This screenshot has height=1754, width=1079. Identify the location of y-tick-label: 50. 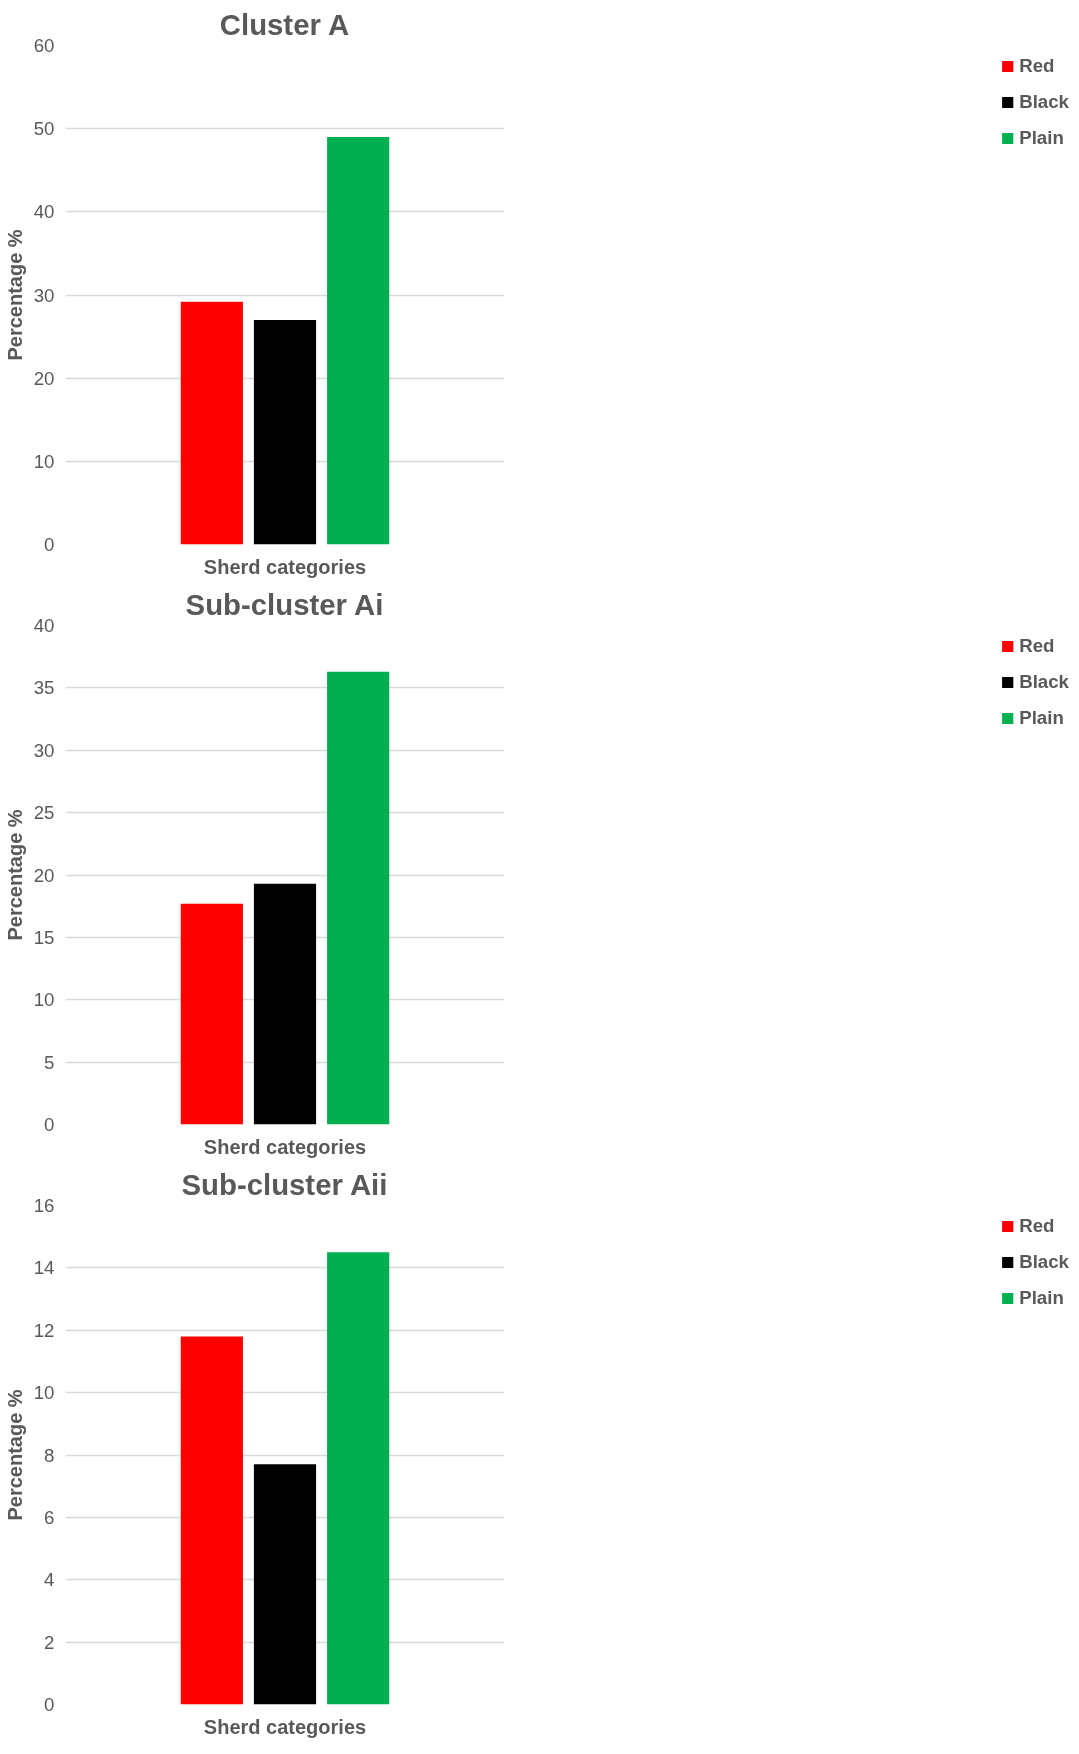
(44, 129).